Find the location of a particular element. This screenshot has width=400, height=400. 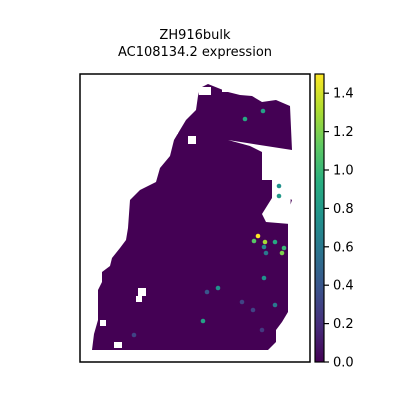

colorbar-gradient is located at coordinates (319, 218).